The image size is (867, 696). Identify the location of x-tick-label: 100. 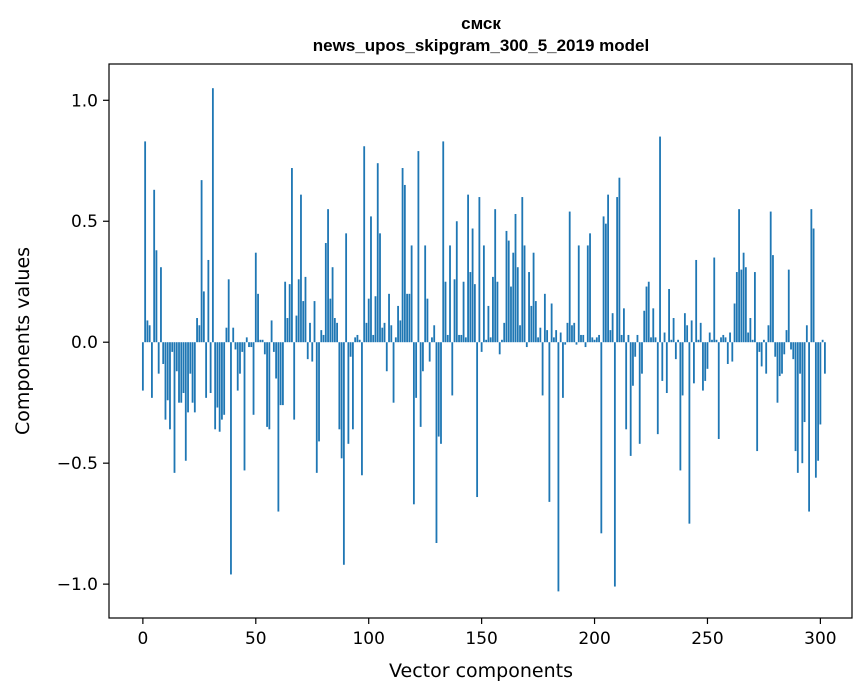
(368, 639).